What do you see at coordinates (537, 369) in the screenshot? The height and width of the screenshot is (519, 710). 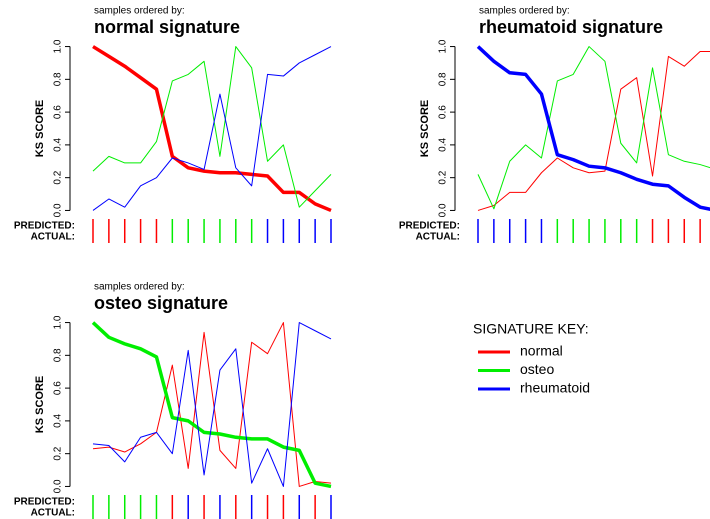 I see `legend-label: osteo` at bounding box center [537, 369].